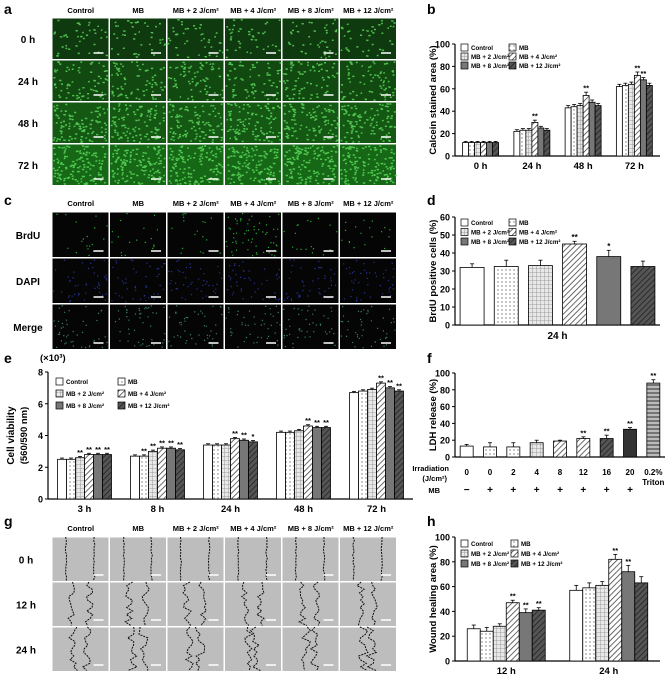  What do you see at coordinates (28, 236) in the screenshot?
I see `panel-c-row-label: BrdU` at bounding box center [28, 236].